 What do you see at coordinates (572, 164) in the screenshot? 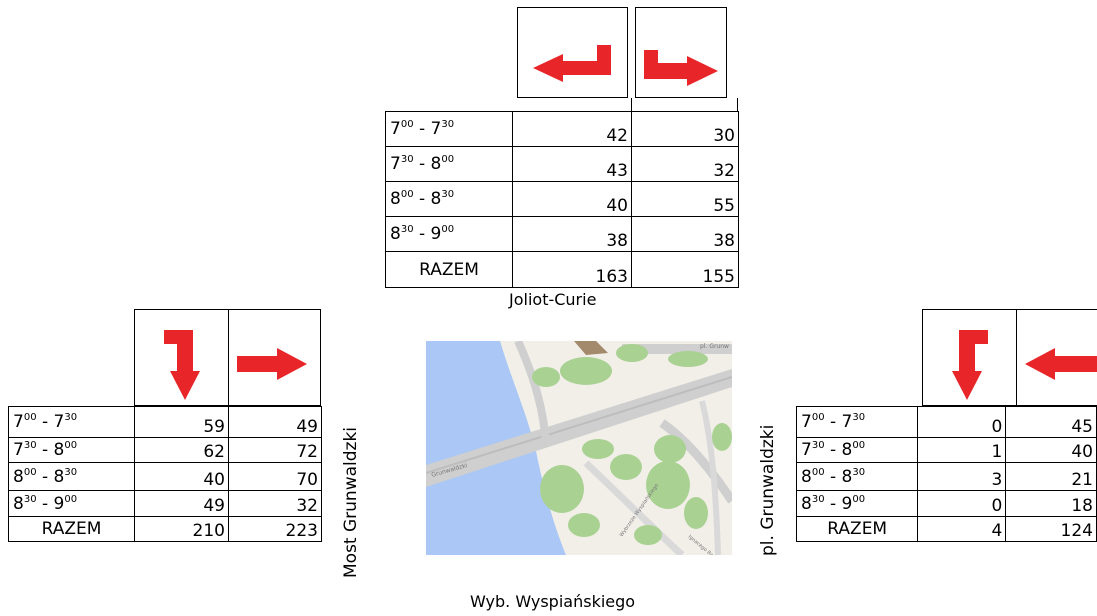
I see `count-cell: 43` at bounding box center [572, 164].